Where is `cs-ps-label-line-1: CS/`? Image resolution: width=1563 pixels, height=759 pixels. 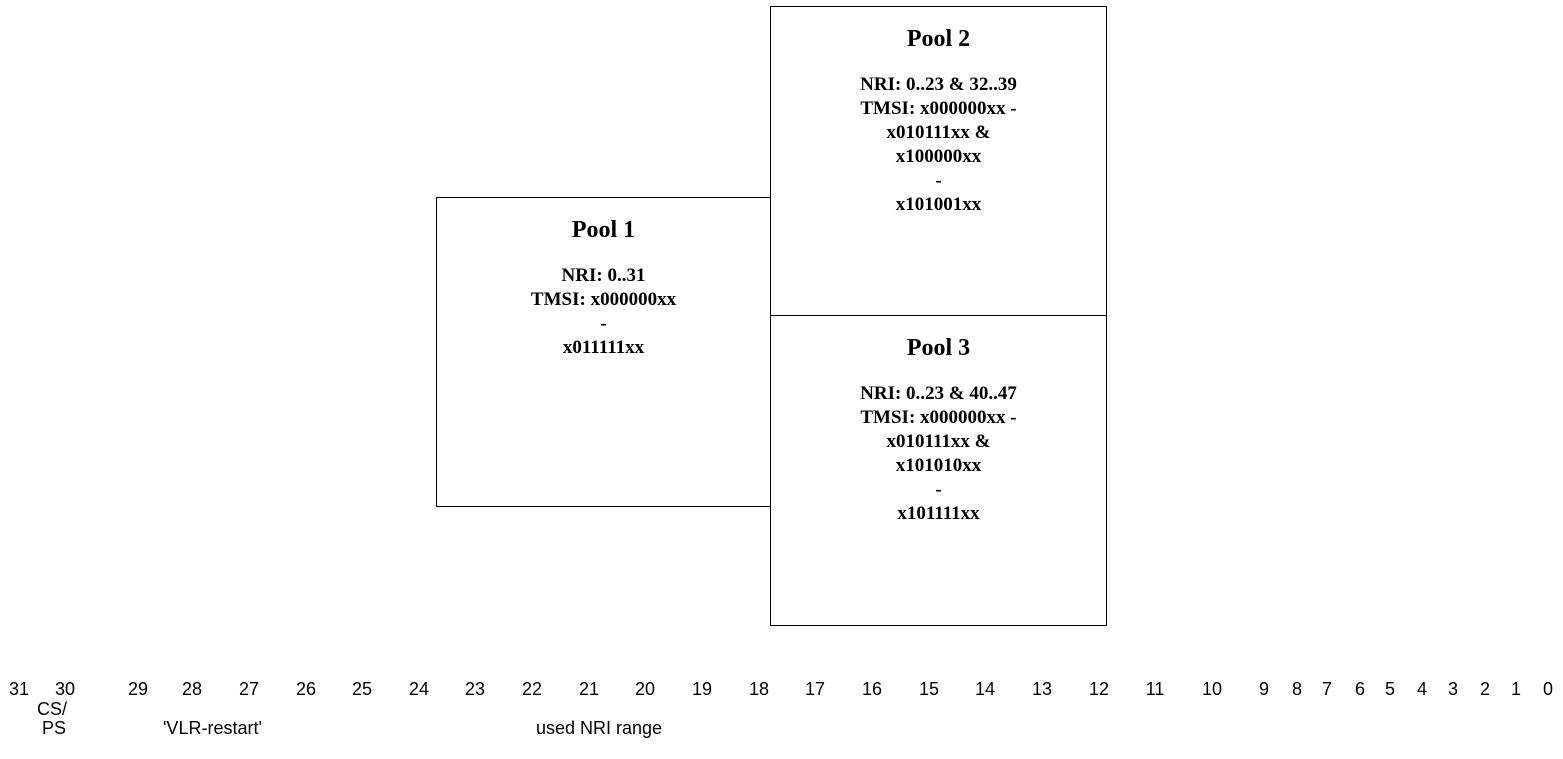
cs-ps-label-line-1: CS/ is located at coordinates (52, 709).